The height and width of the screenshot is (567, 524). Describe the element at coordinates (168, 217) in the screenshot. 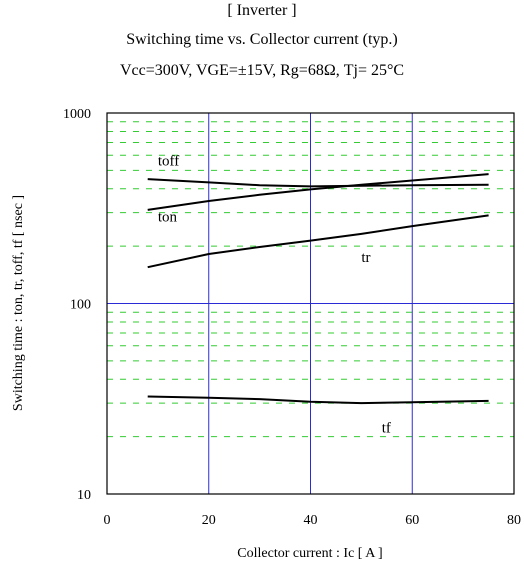

I see `curve-label-ton: ton` at that location.